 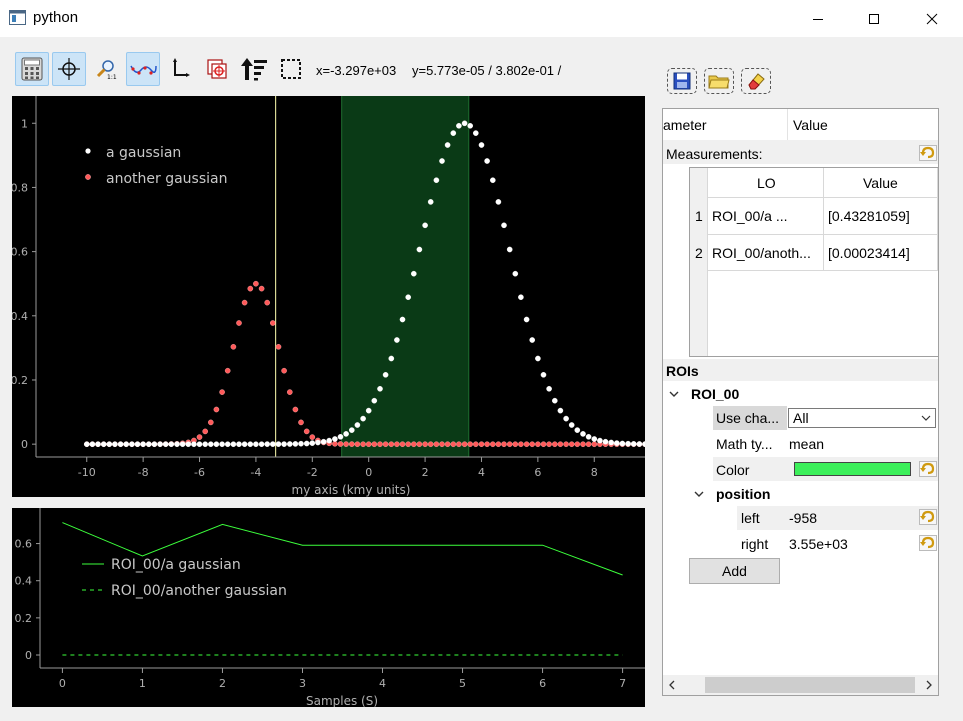 I want to click on curve-fit-tool-button, so click(x=143, y=69).